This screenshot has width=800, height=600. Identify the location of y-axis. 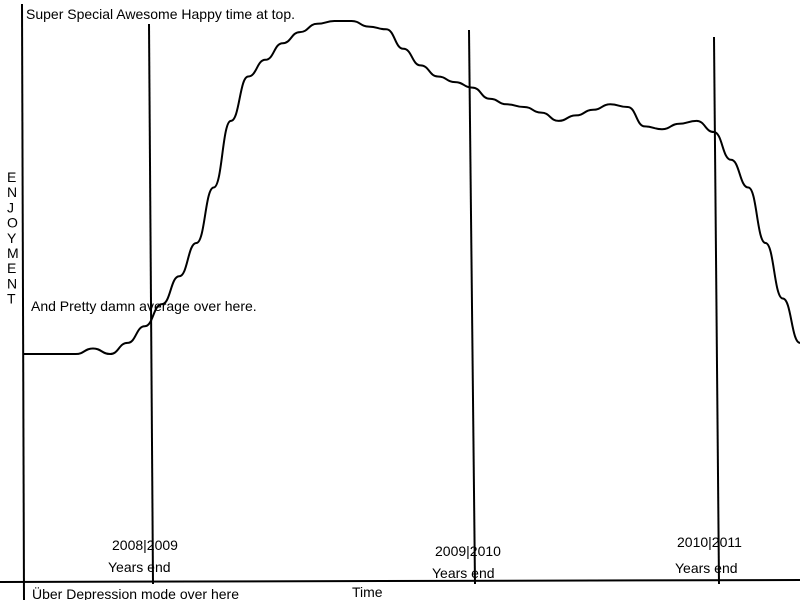
(23, 301).